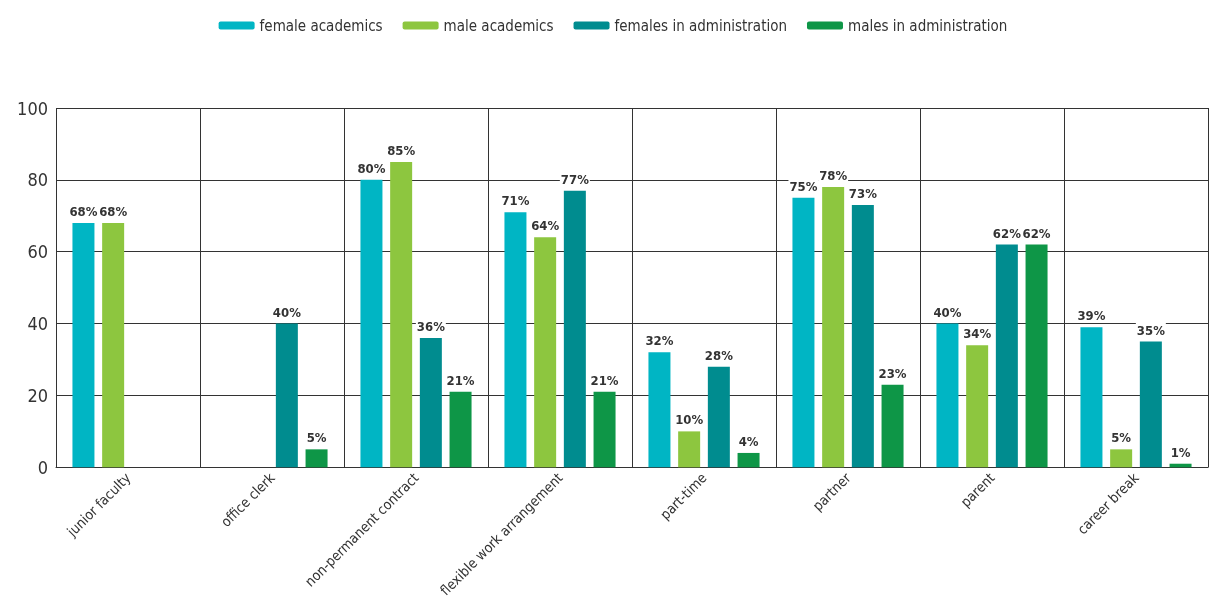 Image resolution: width=1226 pixels, height=608 pixels. I want to click on data-label: 80%, so click(371, 168).